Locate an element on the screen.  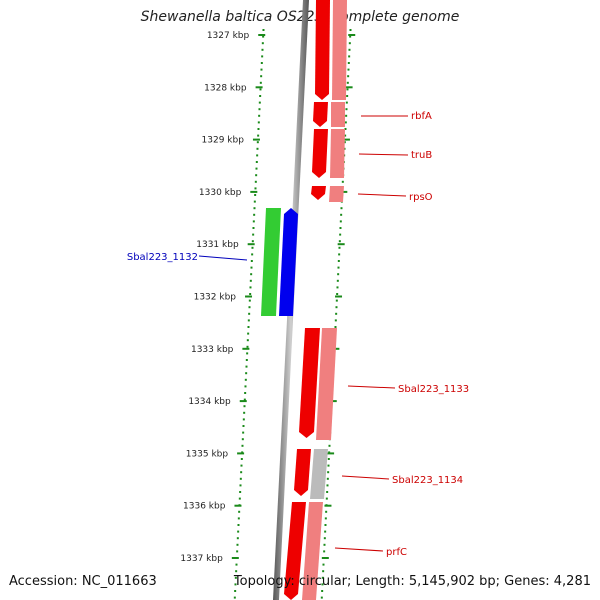
scale-label: 1327 kbp is located at coordinates (228, 36).